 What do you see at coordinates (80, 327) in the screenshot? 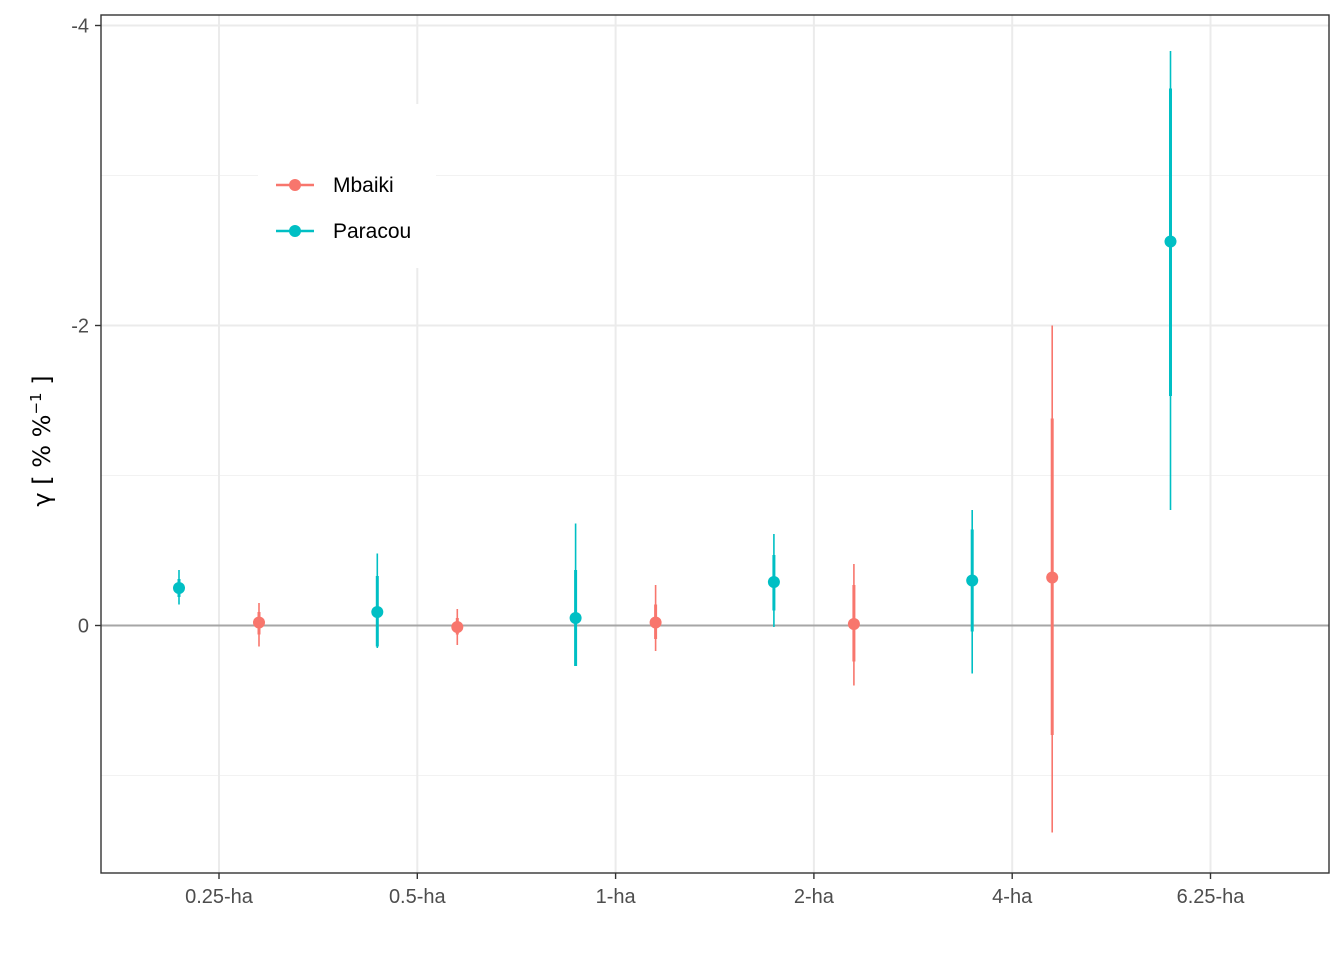
I see `y-tick-label: -2` at bounding box center [80, 327].